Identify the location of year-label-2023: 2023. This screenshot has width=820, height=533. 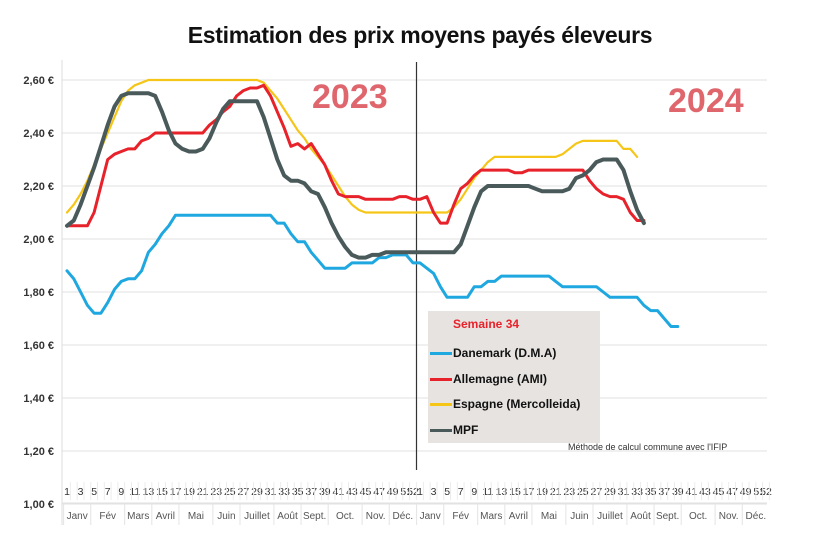
(350, 97).